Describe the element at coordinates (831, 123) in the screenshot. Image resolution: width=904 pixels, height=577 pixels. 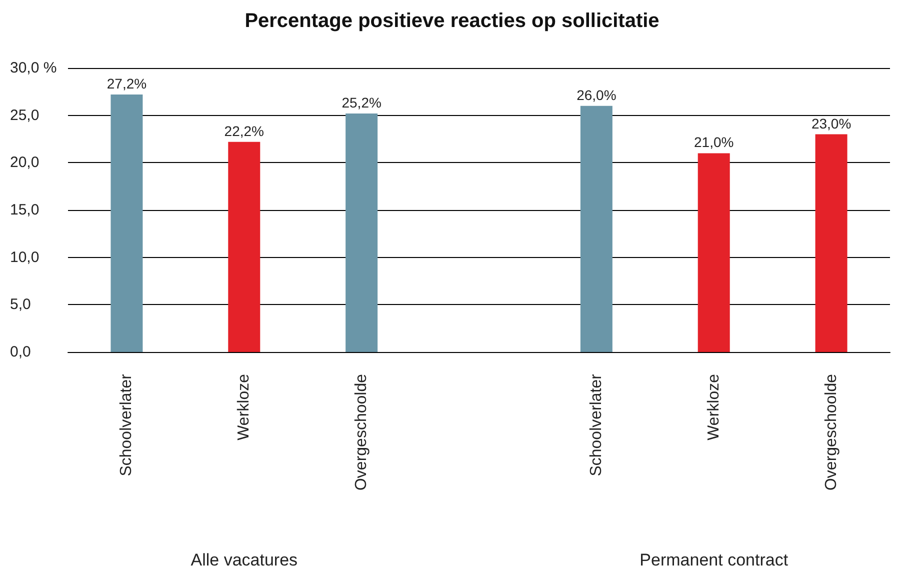
I see `data-label: 23,0%` at that location.